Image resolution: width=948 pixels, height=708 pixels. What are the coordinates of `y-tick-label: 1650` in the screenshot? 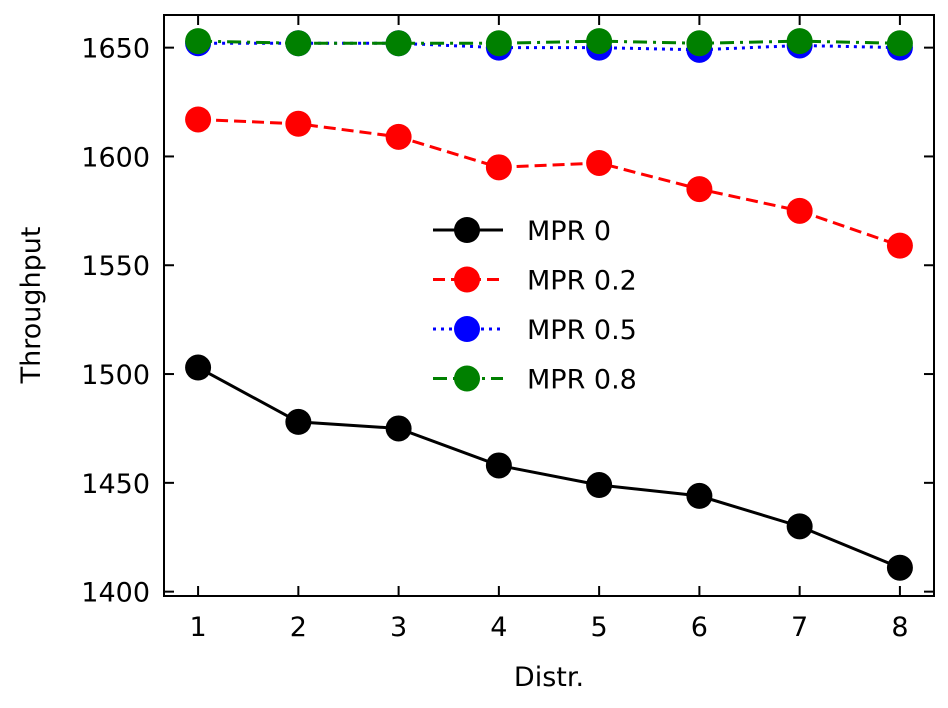 It's located at (115, 49).